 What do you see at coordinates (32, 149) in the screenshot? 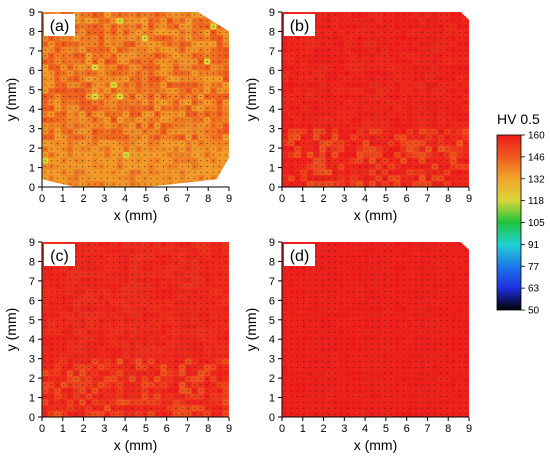
I see `y-tick-label: 2` at bounding box center [32, 149].